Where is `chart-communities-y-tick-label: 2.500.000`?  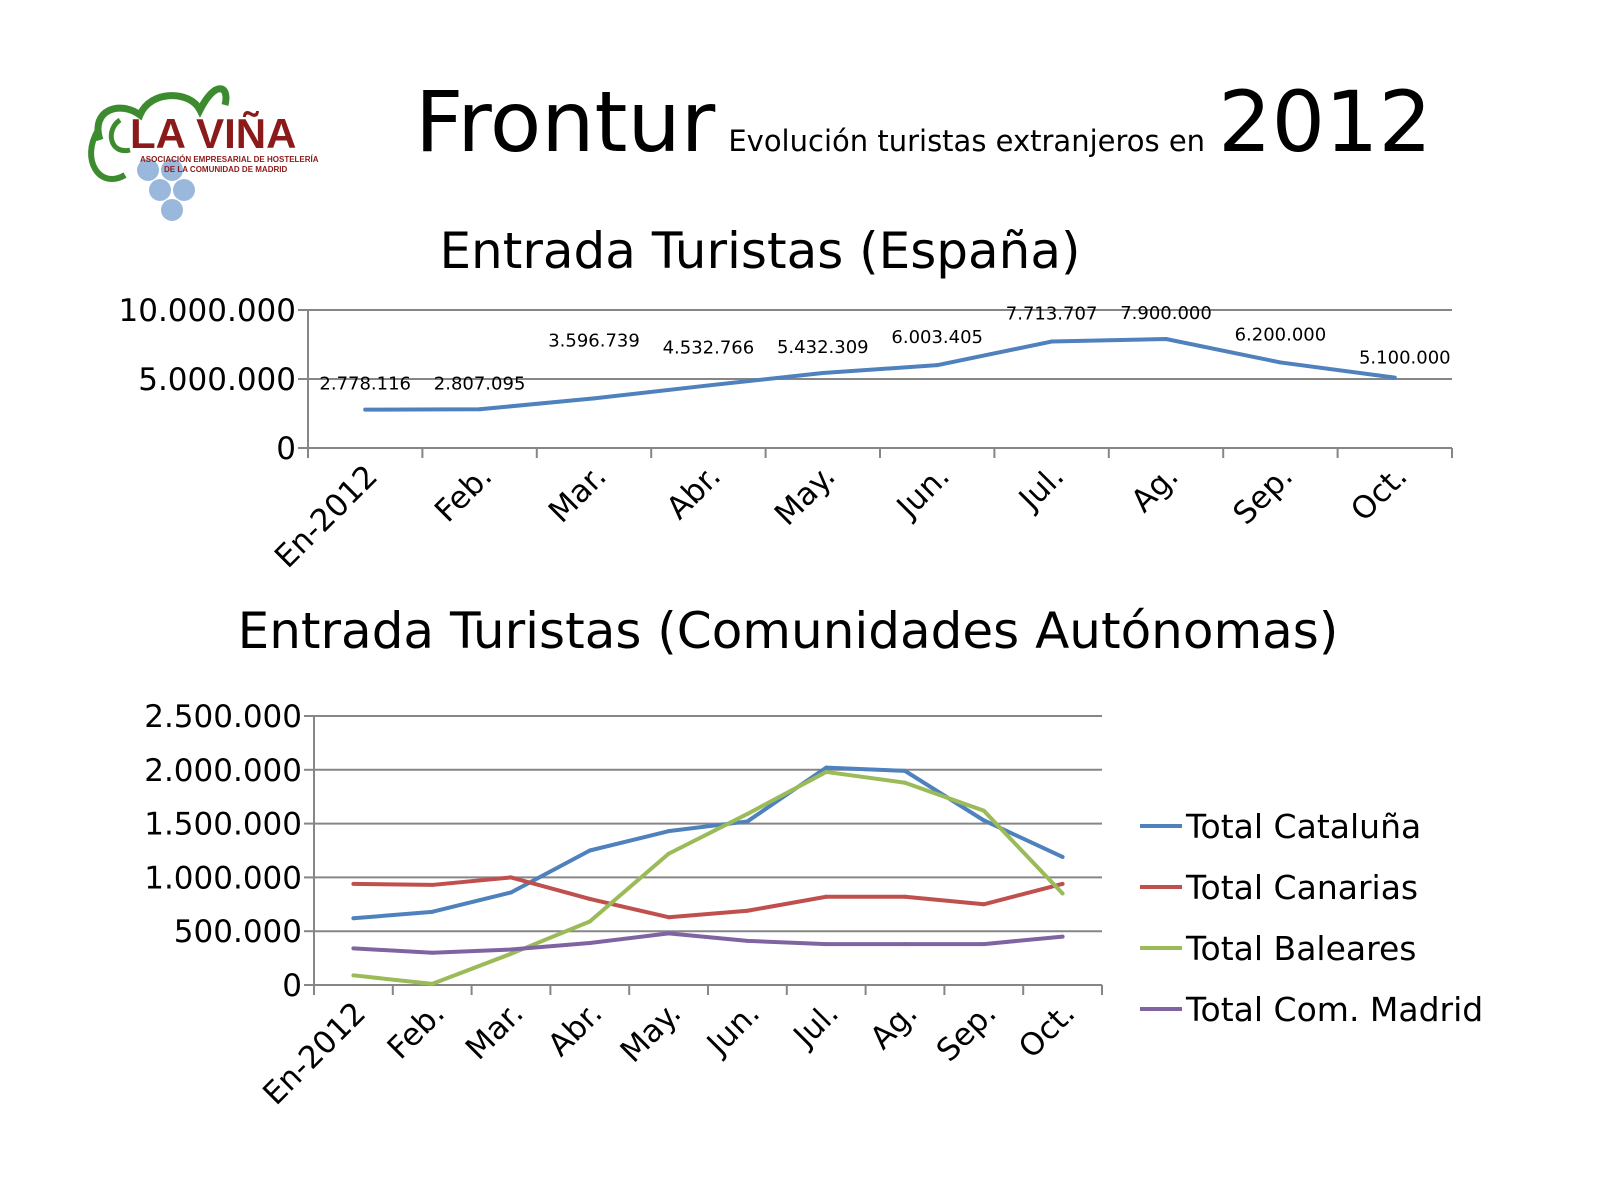 chart-communities-y-tick-label: 2.500.000 is located at coordinates (223, 717).